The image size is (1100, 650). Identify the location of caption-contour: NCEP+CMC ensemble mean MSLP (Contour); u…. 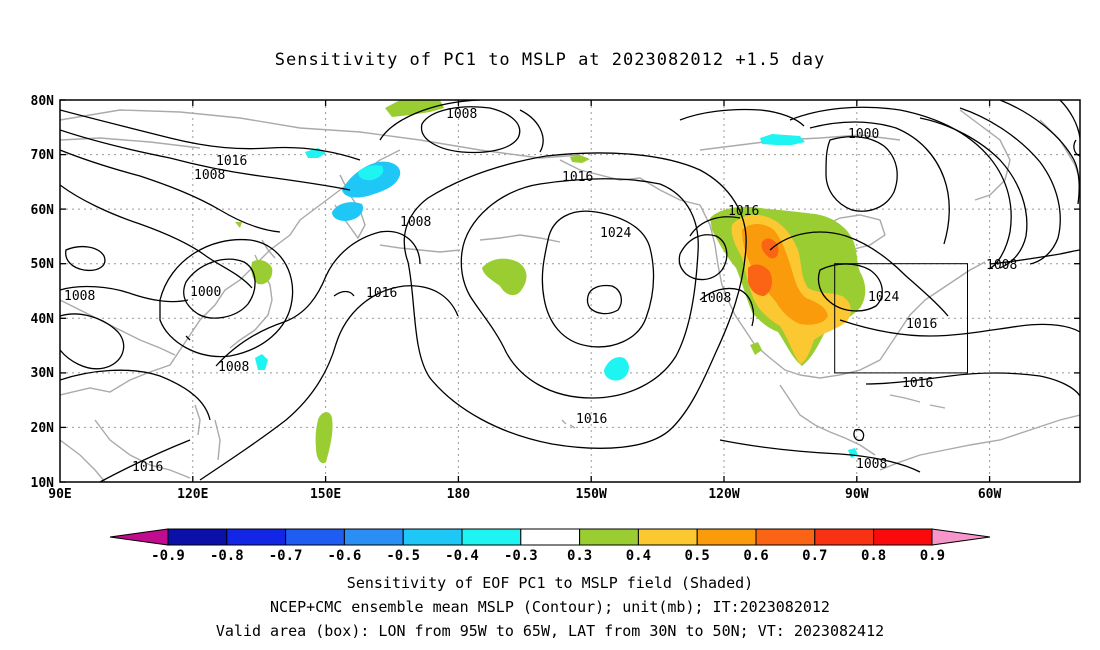
(550, 607).